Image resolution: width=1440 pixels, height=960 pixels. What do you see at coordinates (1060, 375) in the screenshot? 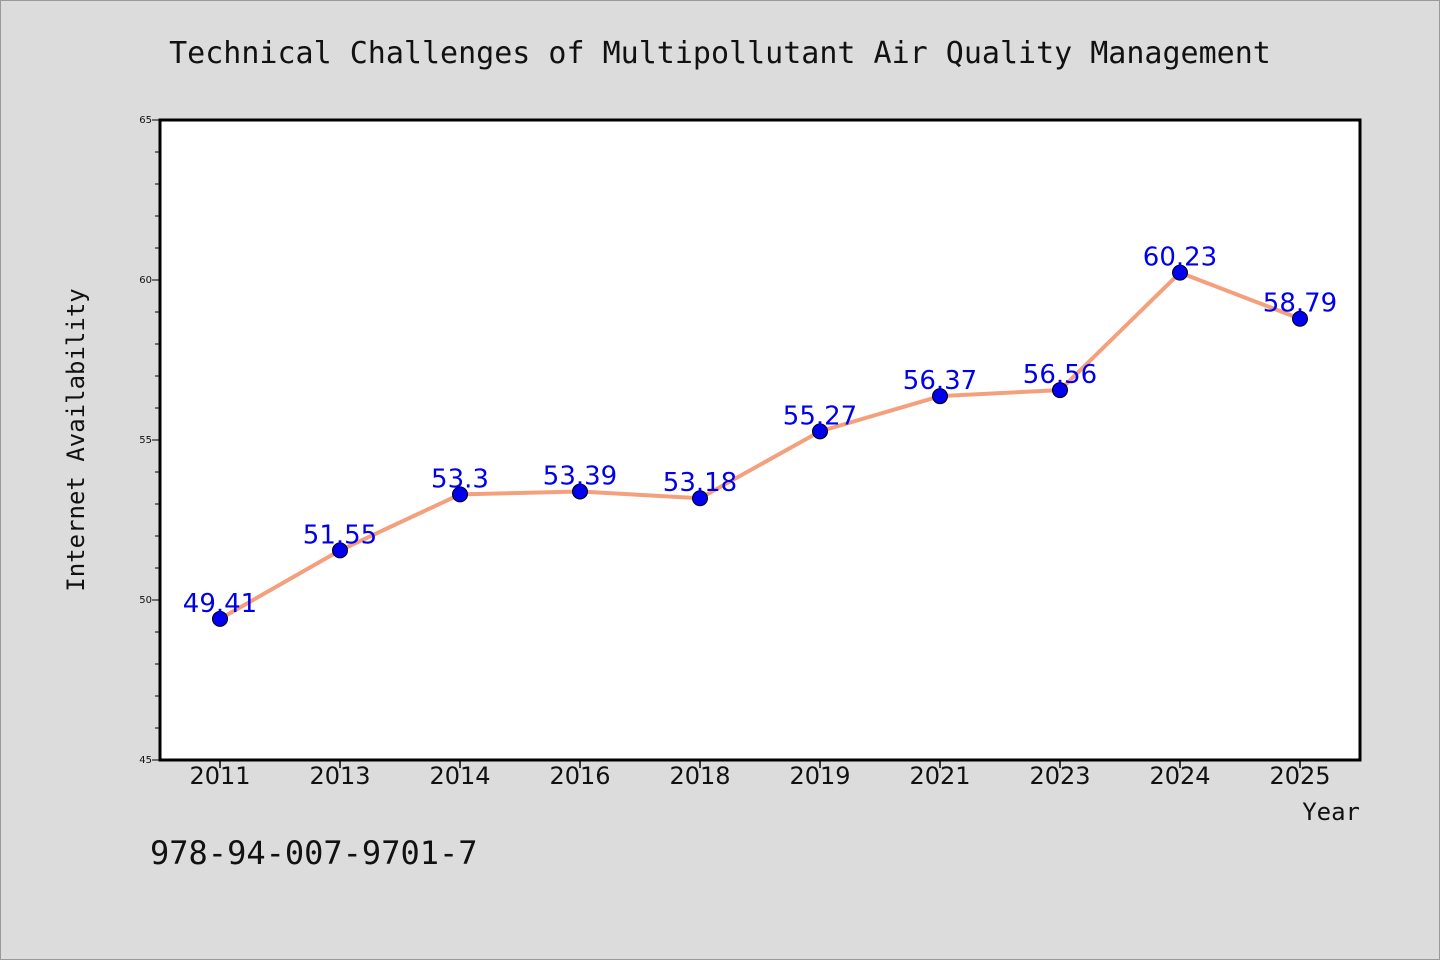
I see `data-label: 56.56` at bounding box center [1060, 375].